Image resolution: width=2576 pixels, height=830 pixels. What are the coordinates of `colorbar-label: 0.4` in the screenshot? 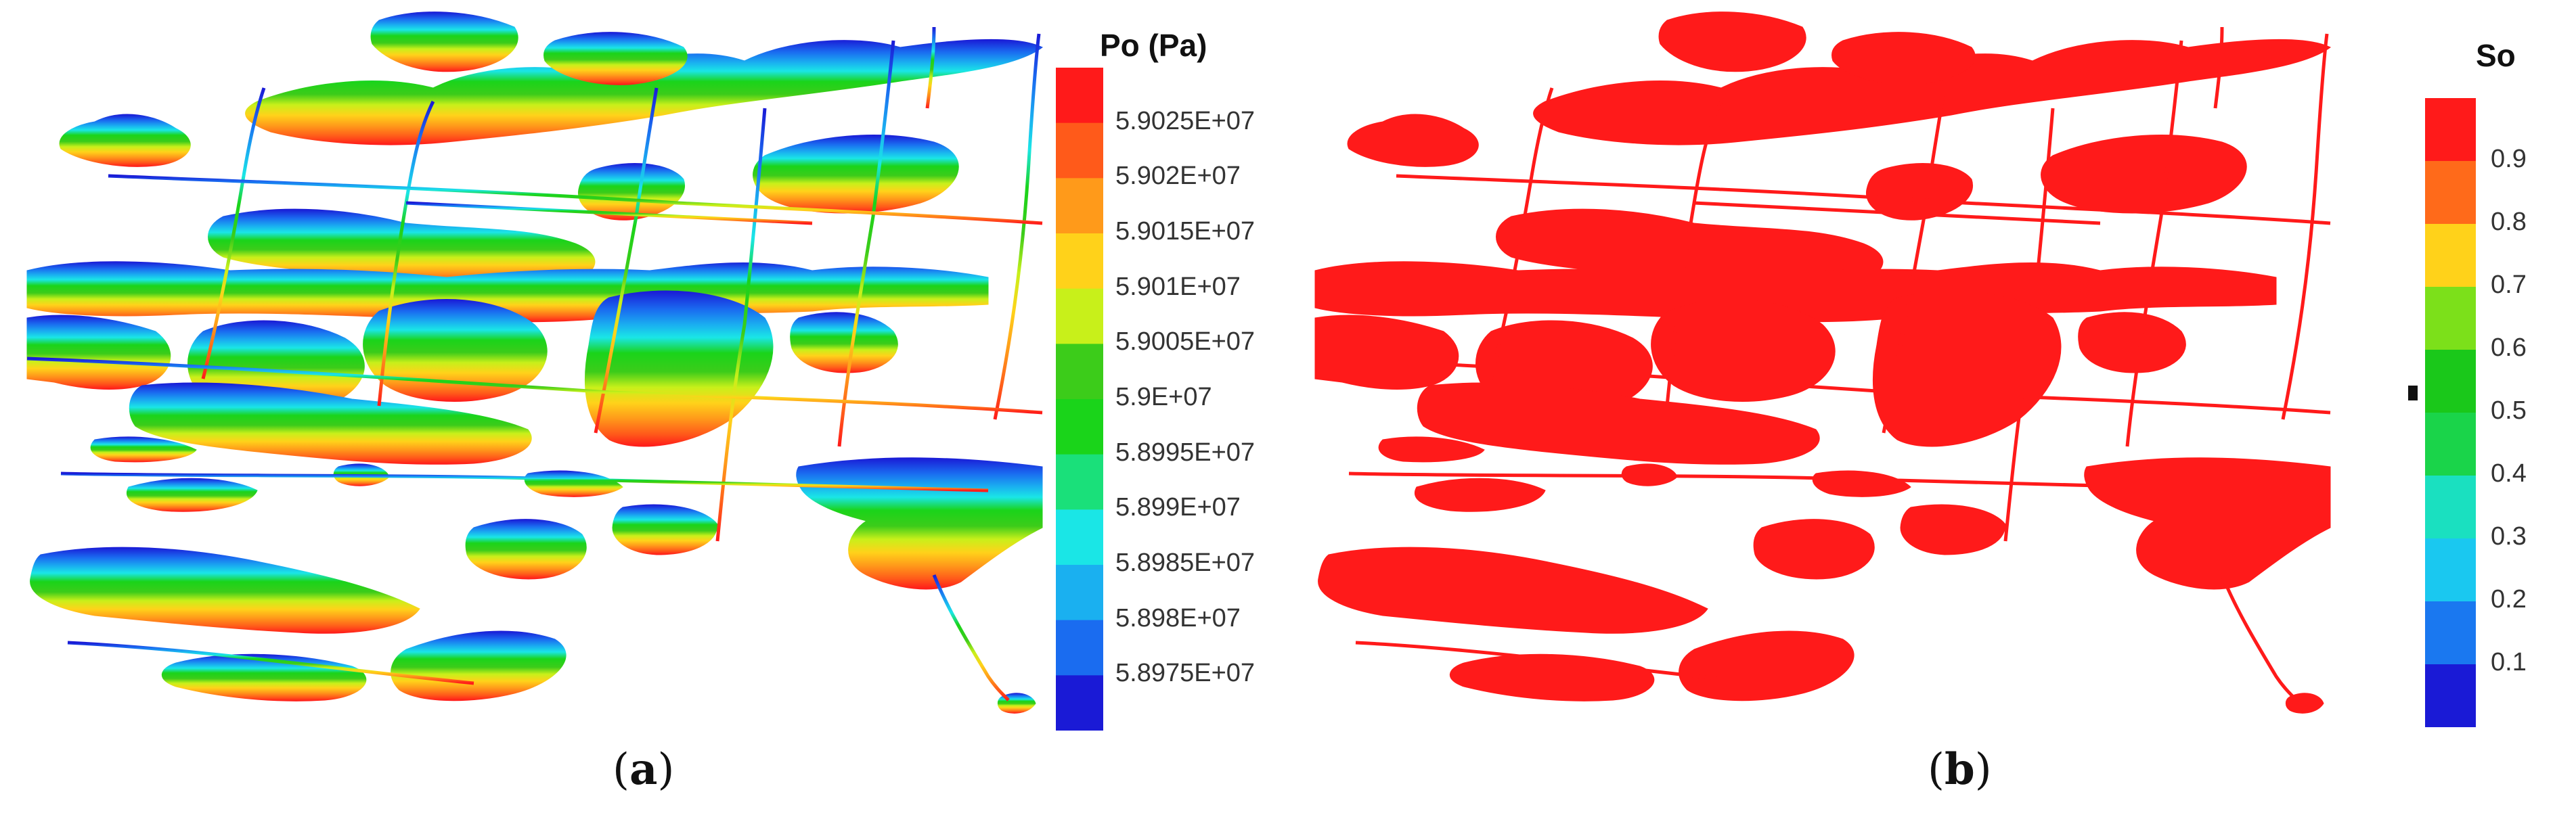 It's located at (2509, 473).